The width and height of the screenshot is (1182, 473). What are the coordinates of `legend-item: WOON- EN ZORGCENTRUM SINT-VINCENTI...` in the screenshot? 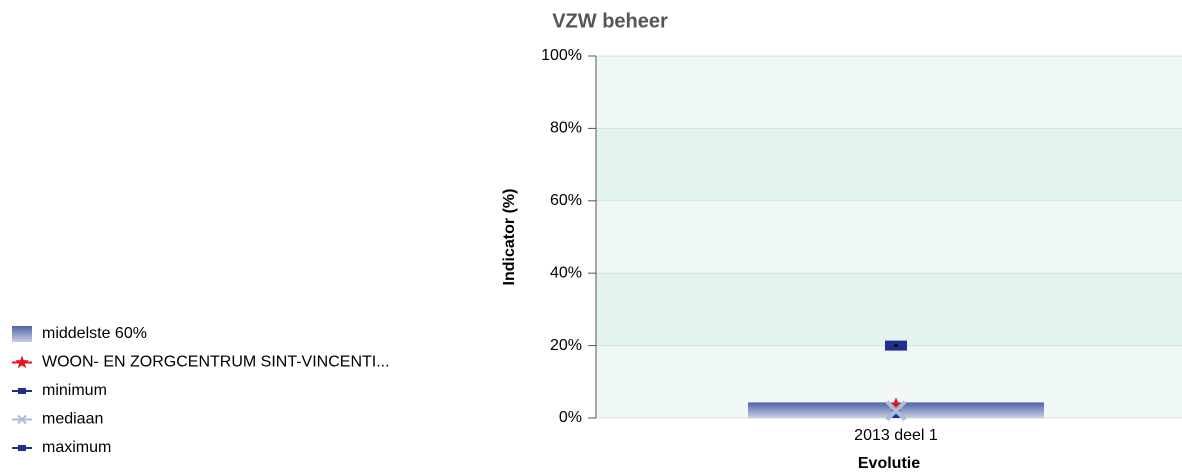 It's located at (201, 362).